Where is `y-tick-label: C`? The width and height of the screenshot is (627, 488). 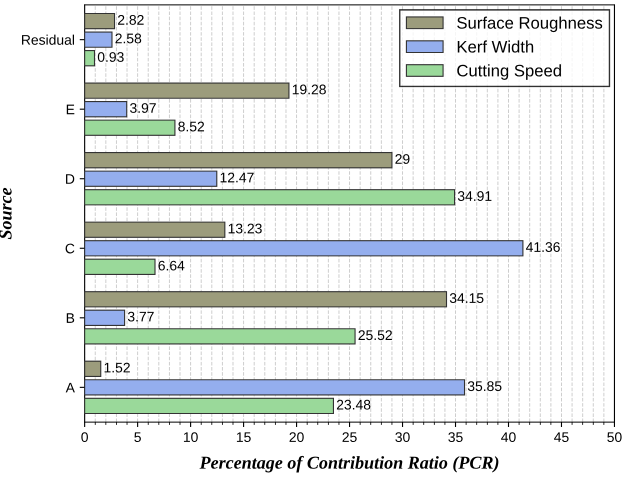 y-tick-label: C is located at coordinates (70, 249).